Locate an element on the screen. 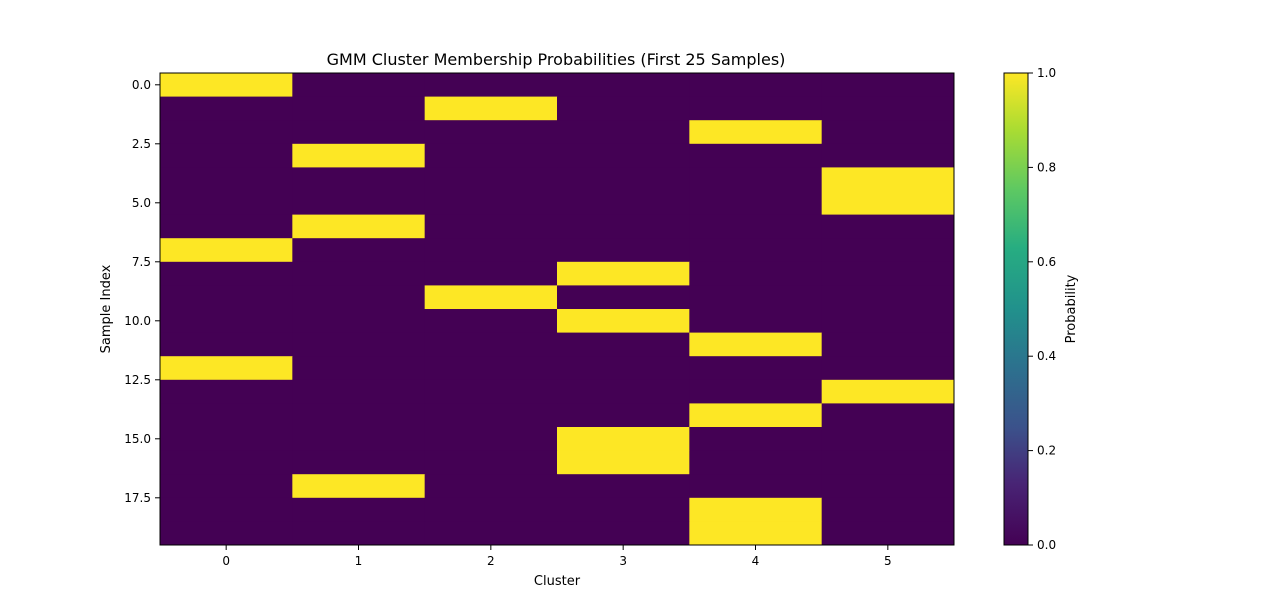 This screenshot has width=1280, height=616. x-axis-label: Cluster is located at coordinates (557, 581).